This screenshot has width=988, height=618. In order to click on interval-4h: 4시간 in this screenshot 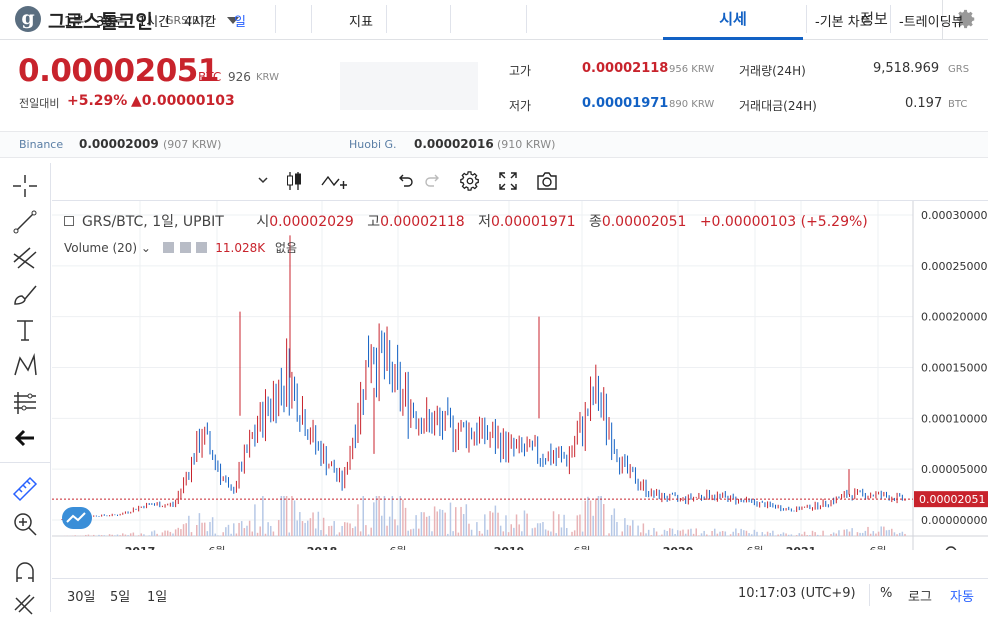, I will do `click(200, 22)`.